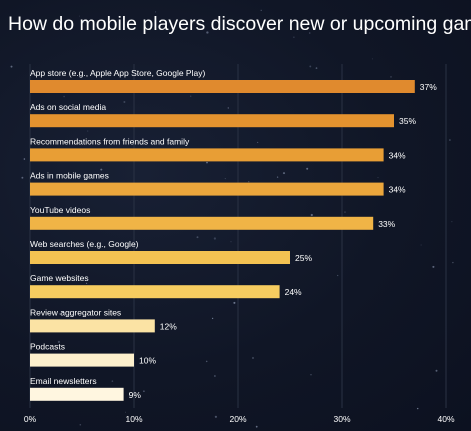 The height and width of the screenshot is (431, 471). I want to click on value-label: 33%, so click(386, 224).